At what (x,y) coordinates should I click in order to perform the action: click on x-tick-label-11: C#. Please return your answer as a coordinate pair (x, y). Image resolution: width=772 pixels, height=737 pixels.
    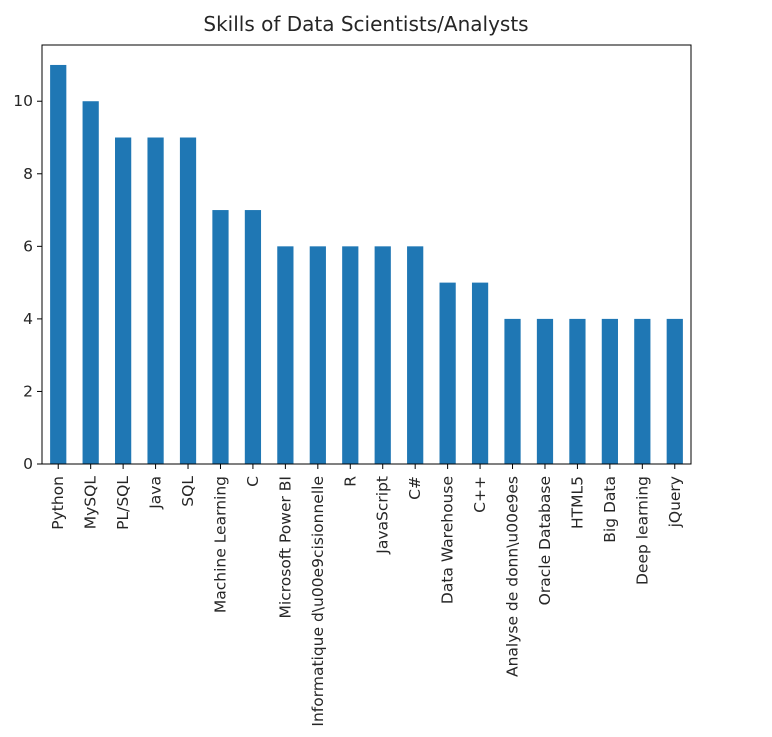
    Looking at the image, I should click on (415, 488).